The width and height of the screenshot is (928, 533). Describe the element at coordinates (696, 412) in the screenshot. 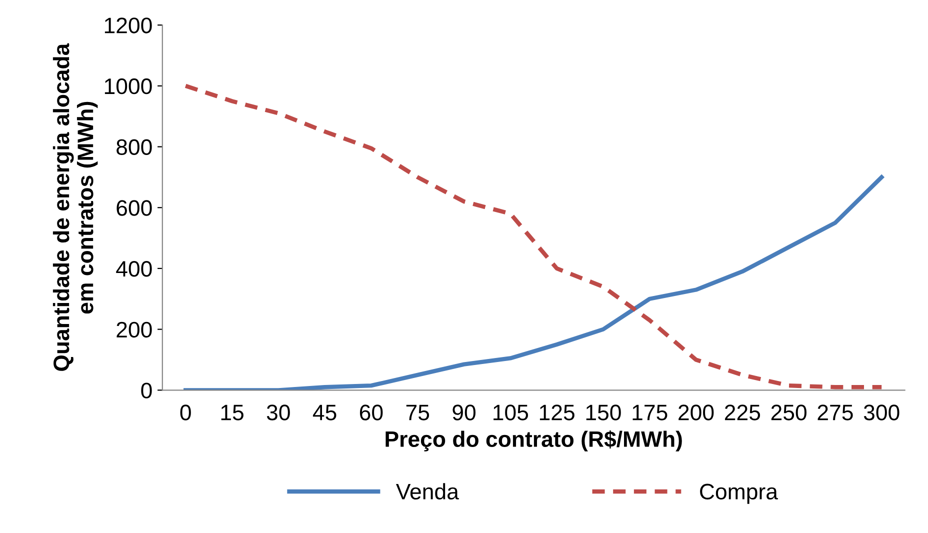

I see `x-tick-label: 200` at that location.